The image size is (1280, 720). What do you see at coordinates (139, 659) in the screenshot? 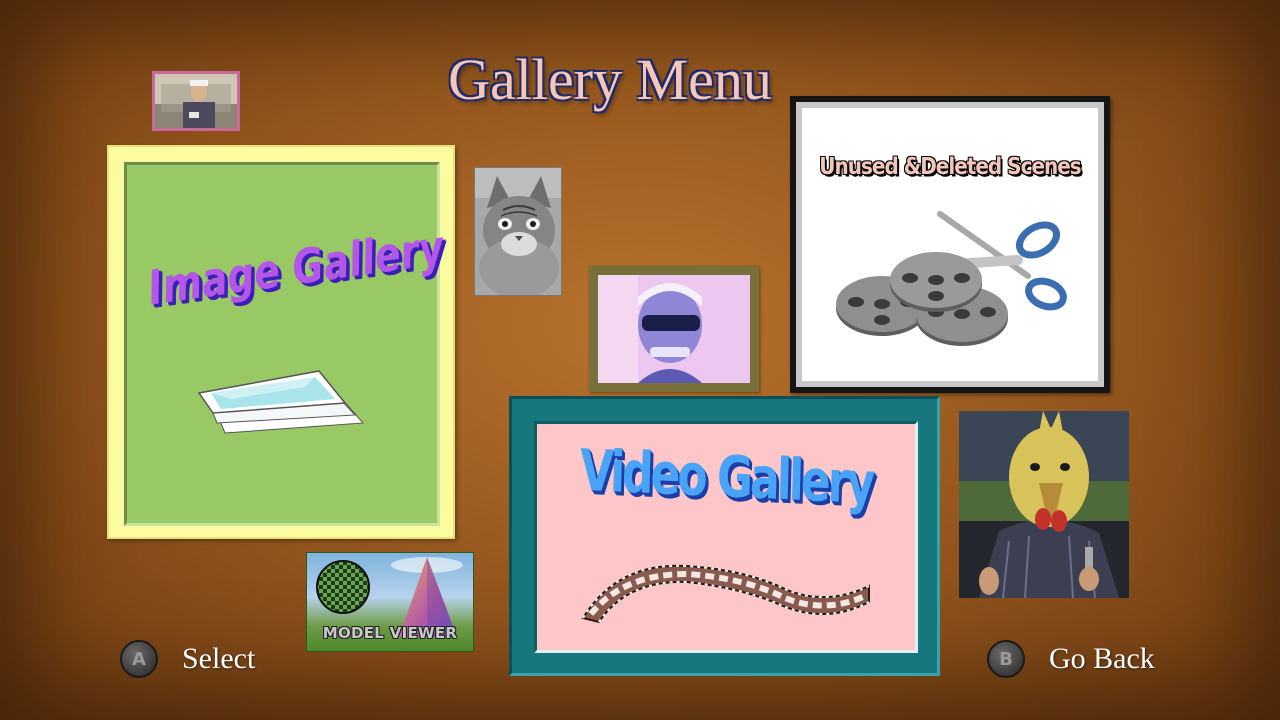
I see `a-button-icon: A` at bounding box center [139, 659].